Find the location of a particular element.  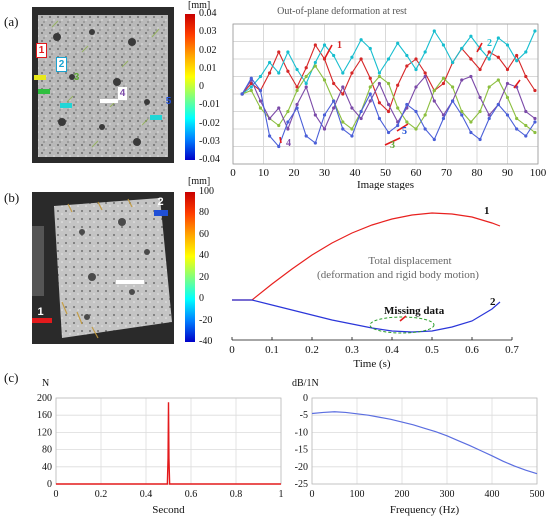

x-tick-label: 80 is located at coordinates (478, 173).